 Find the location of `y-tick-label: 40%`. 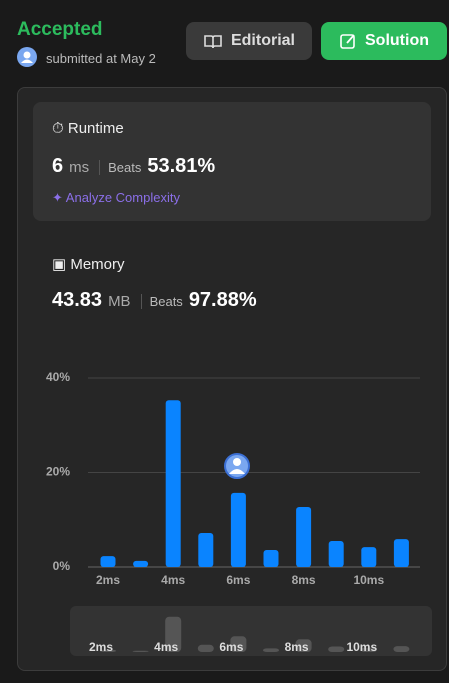

y-tick-label: 40% is located at coordinates (58, 377).